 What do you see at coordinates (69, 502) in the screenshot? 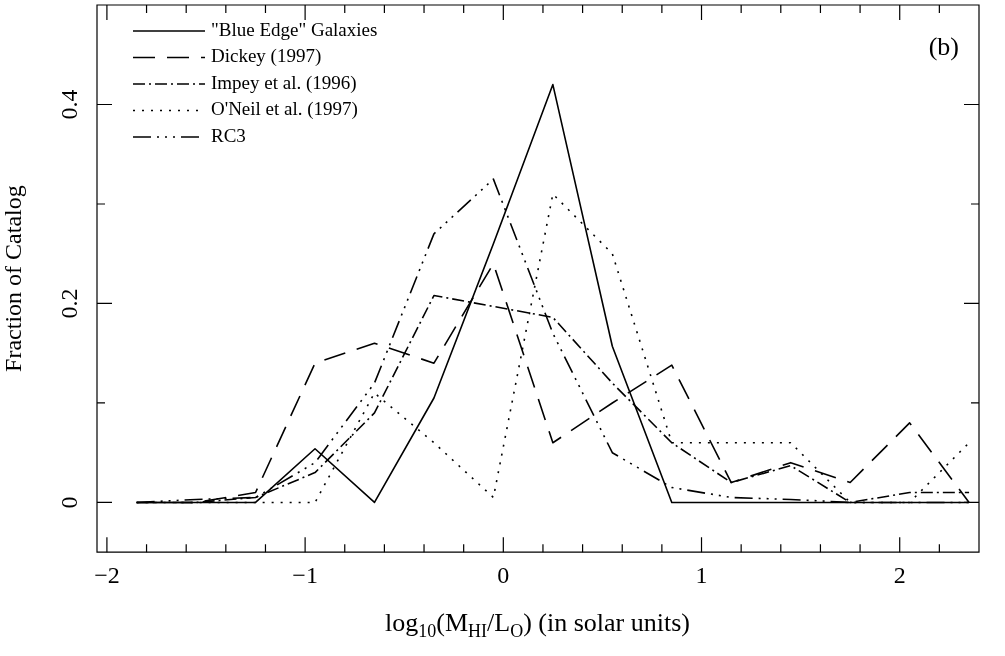
I see `y-tick-label: 0` at bounding box center [69, 502].